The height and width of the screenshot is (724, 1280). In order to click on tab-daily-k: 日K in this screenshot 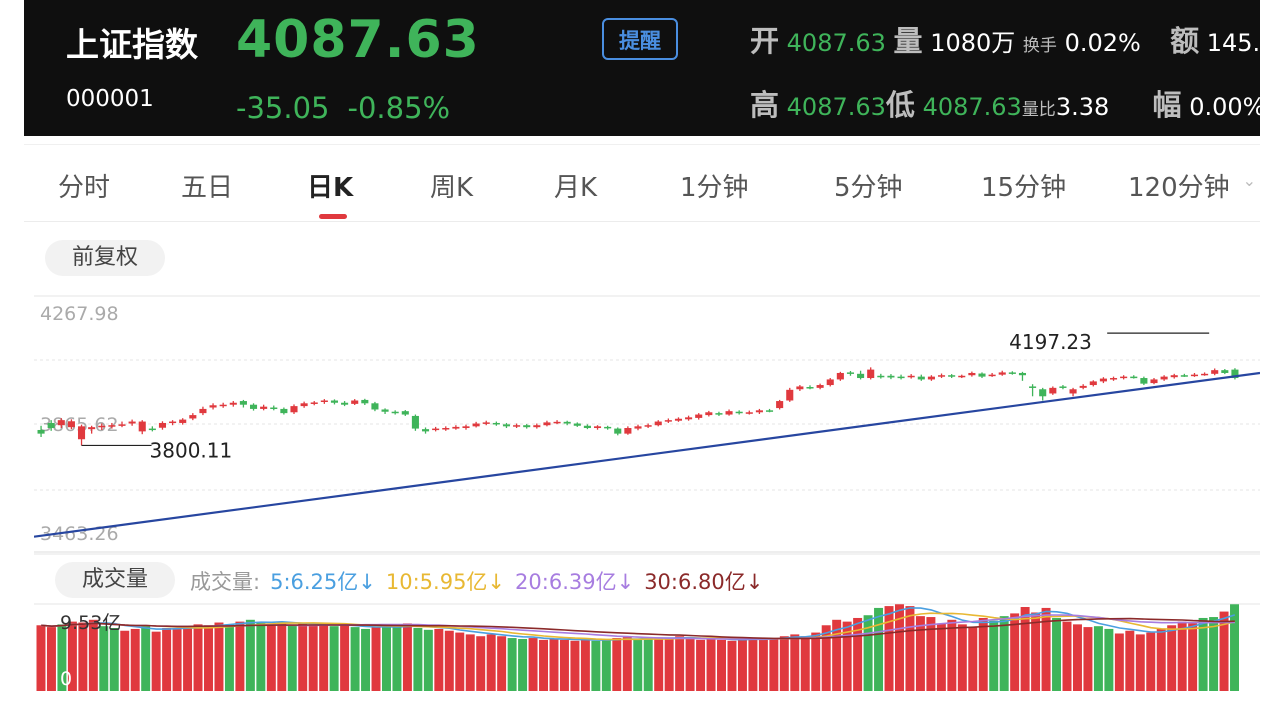, I will do `click(330, 188)`.